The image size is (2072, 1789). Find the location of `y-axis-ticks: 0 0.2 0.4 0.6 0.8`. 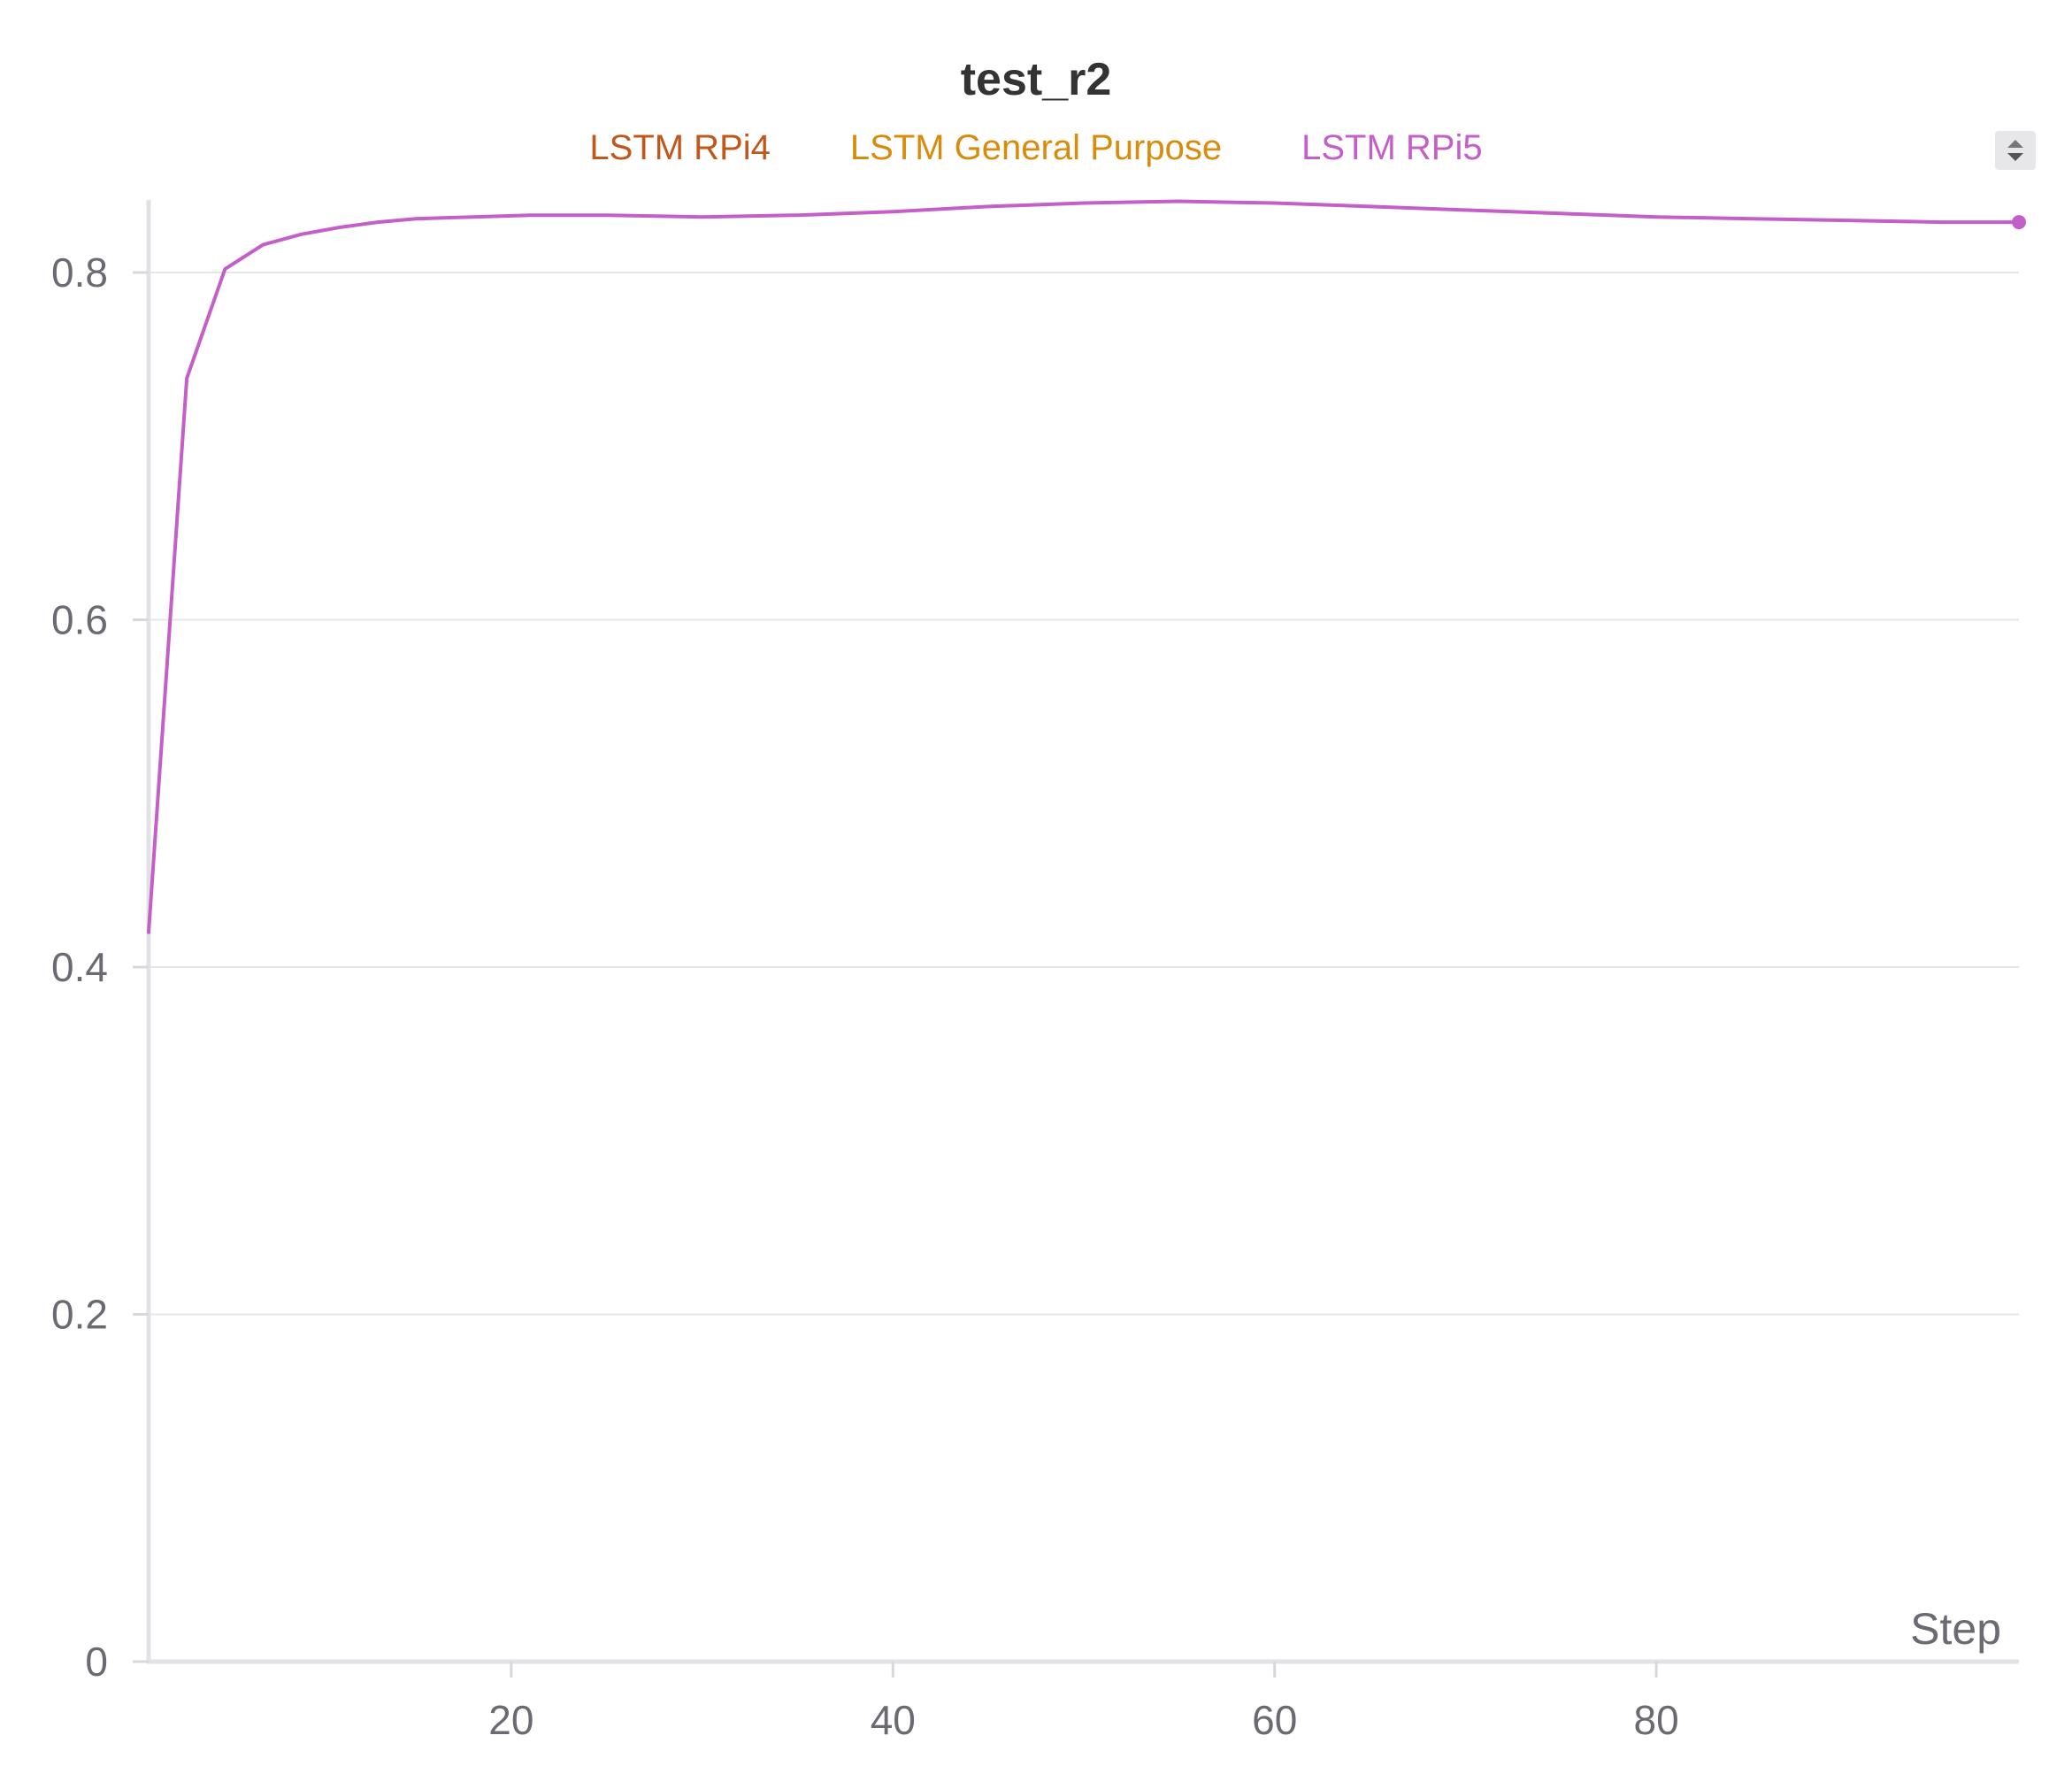

y-axis-ticks: 0 0.2 0.4 0.6 0.8 is located at coordinates (100, 968).